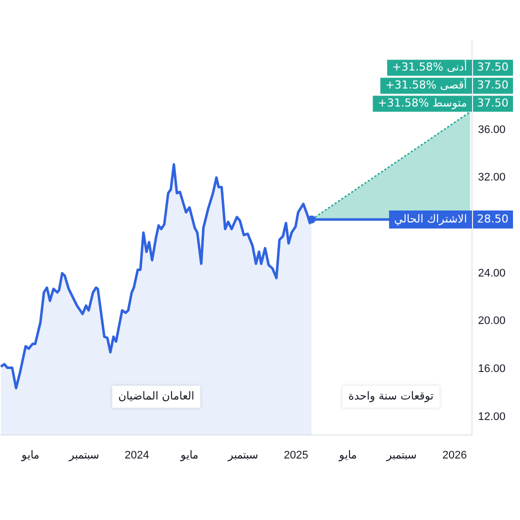 The image size is (520, 520). I want to click on x-tick-label: 2025, so click(296, 455).